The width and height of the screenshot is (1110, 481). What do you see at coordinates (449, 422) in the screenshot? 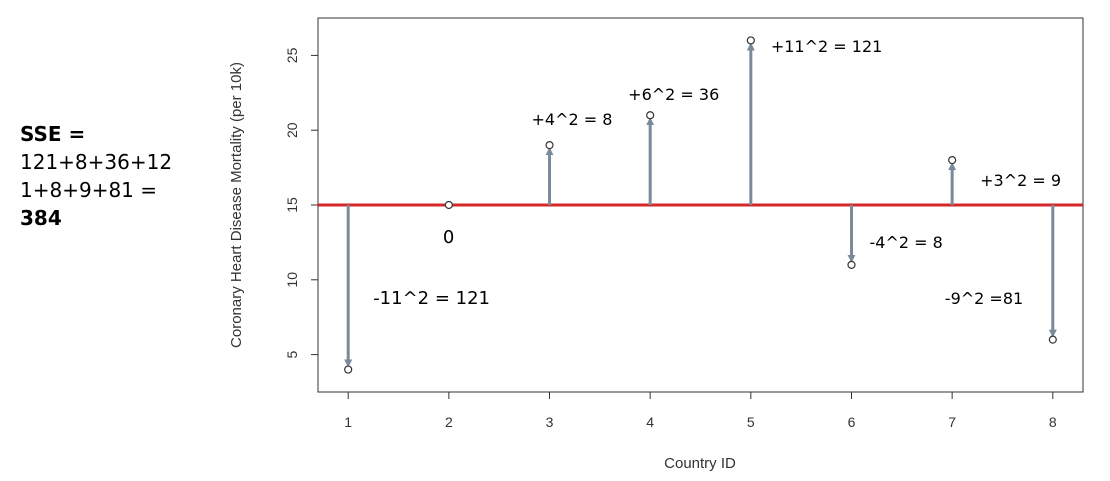
I see `x-tick-label: 2` at bounding box center [449, 422].